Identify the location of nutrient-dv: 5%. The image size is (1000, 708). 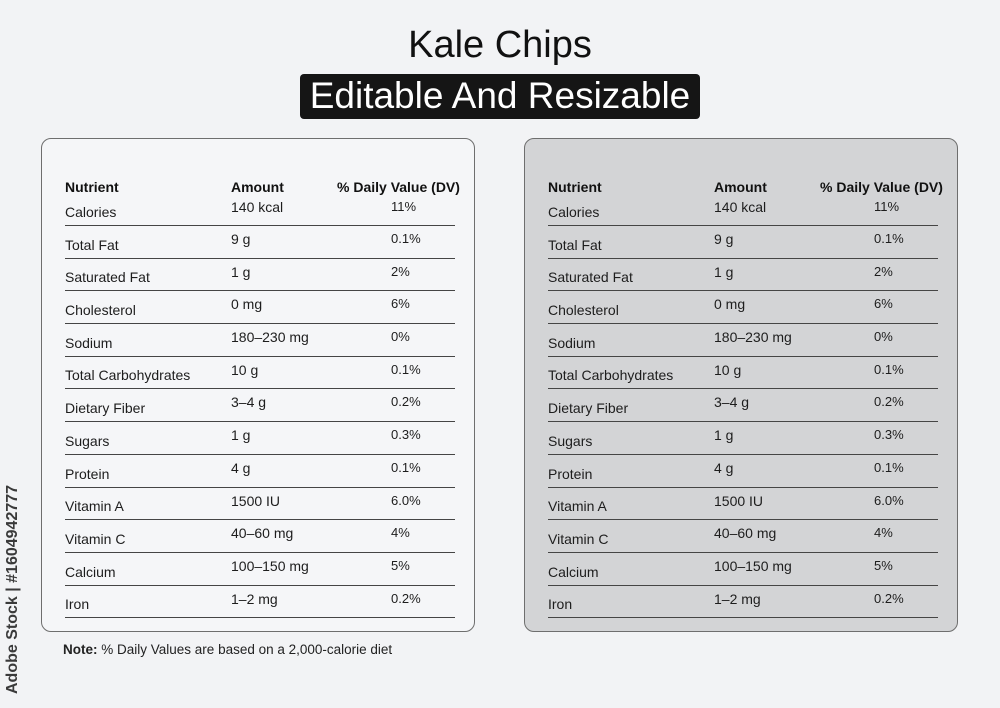
(400, 565).